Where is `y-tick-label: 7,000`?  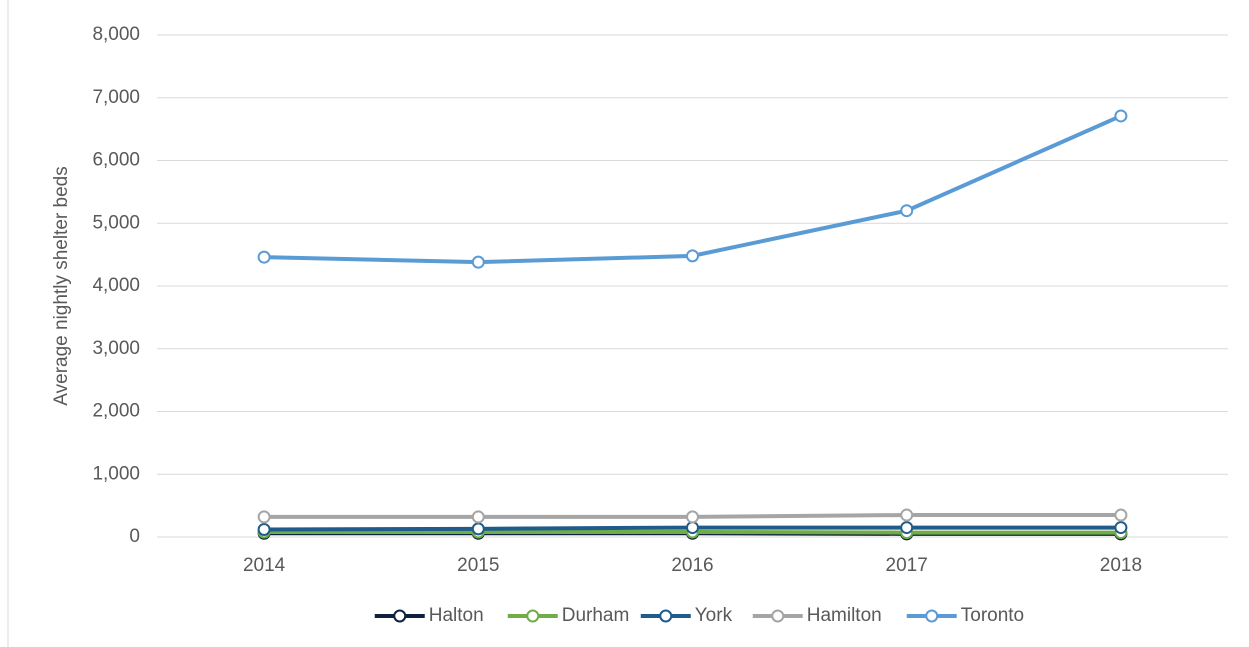
y-tick-label: 7,000 is located at coordinates (116, 97).